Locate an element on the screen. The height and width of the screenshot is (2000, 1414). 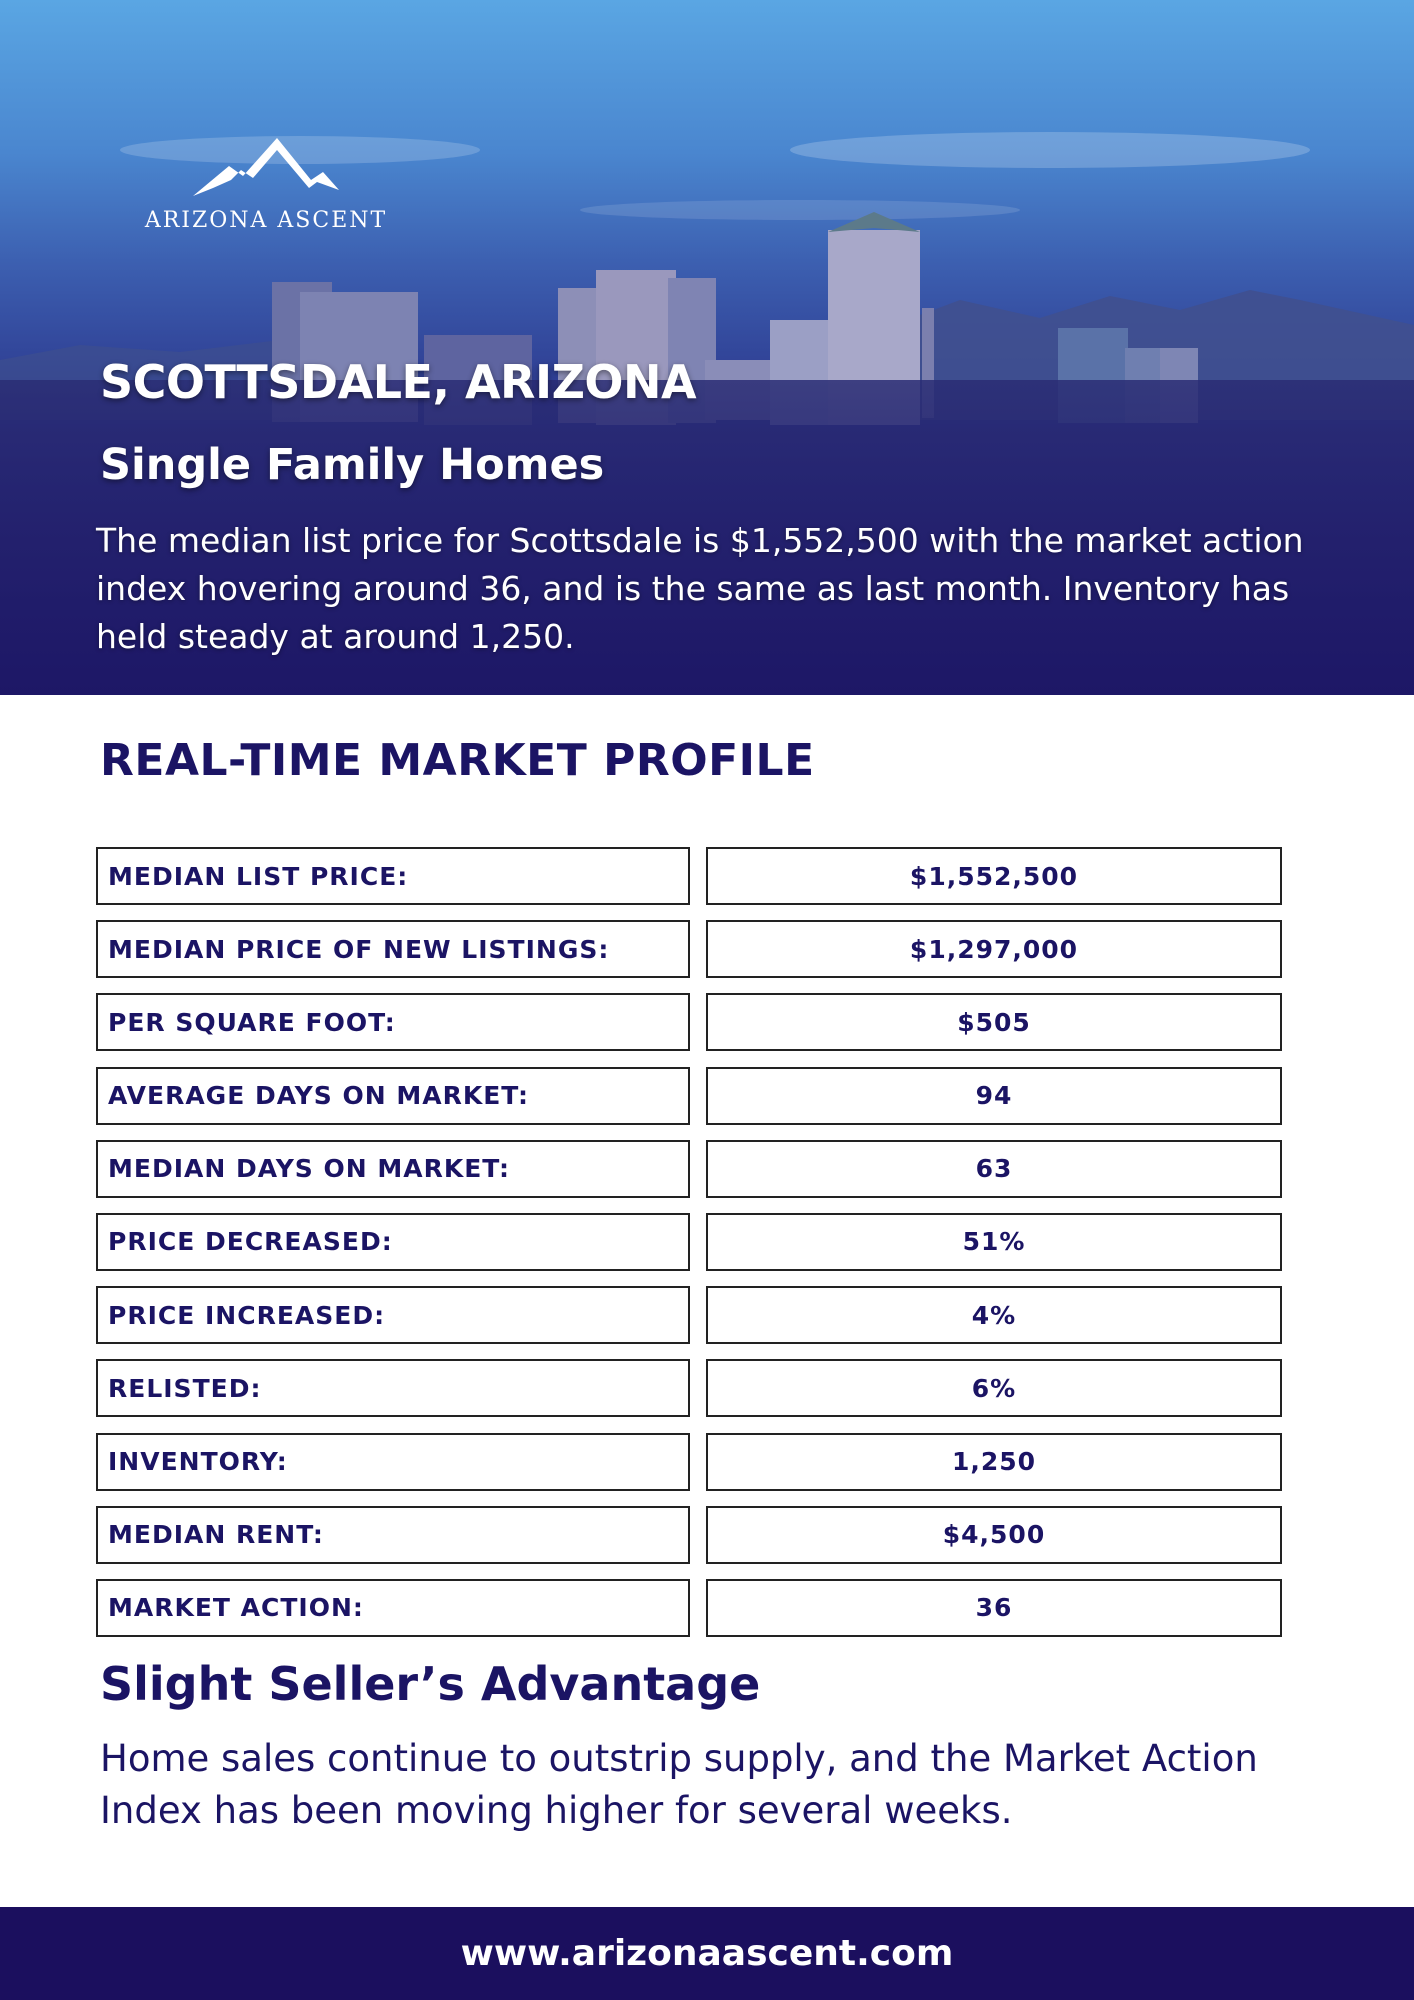
stat-label: MEDIAN DAYS ON MARKET: is located at coordinates (393, 1168).